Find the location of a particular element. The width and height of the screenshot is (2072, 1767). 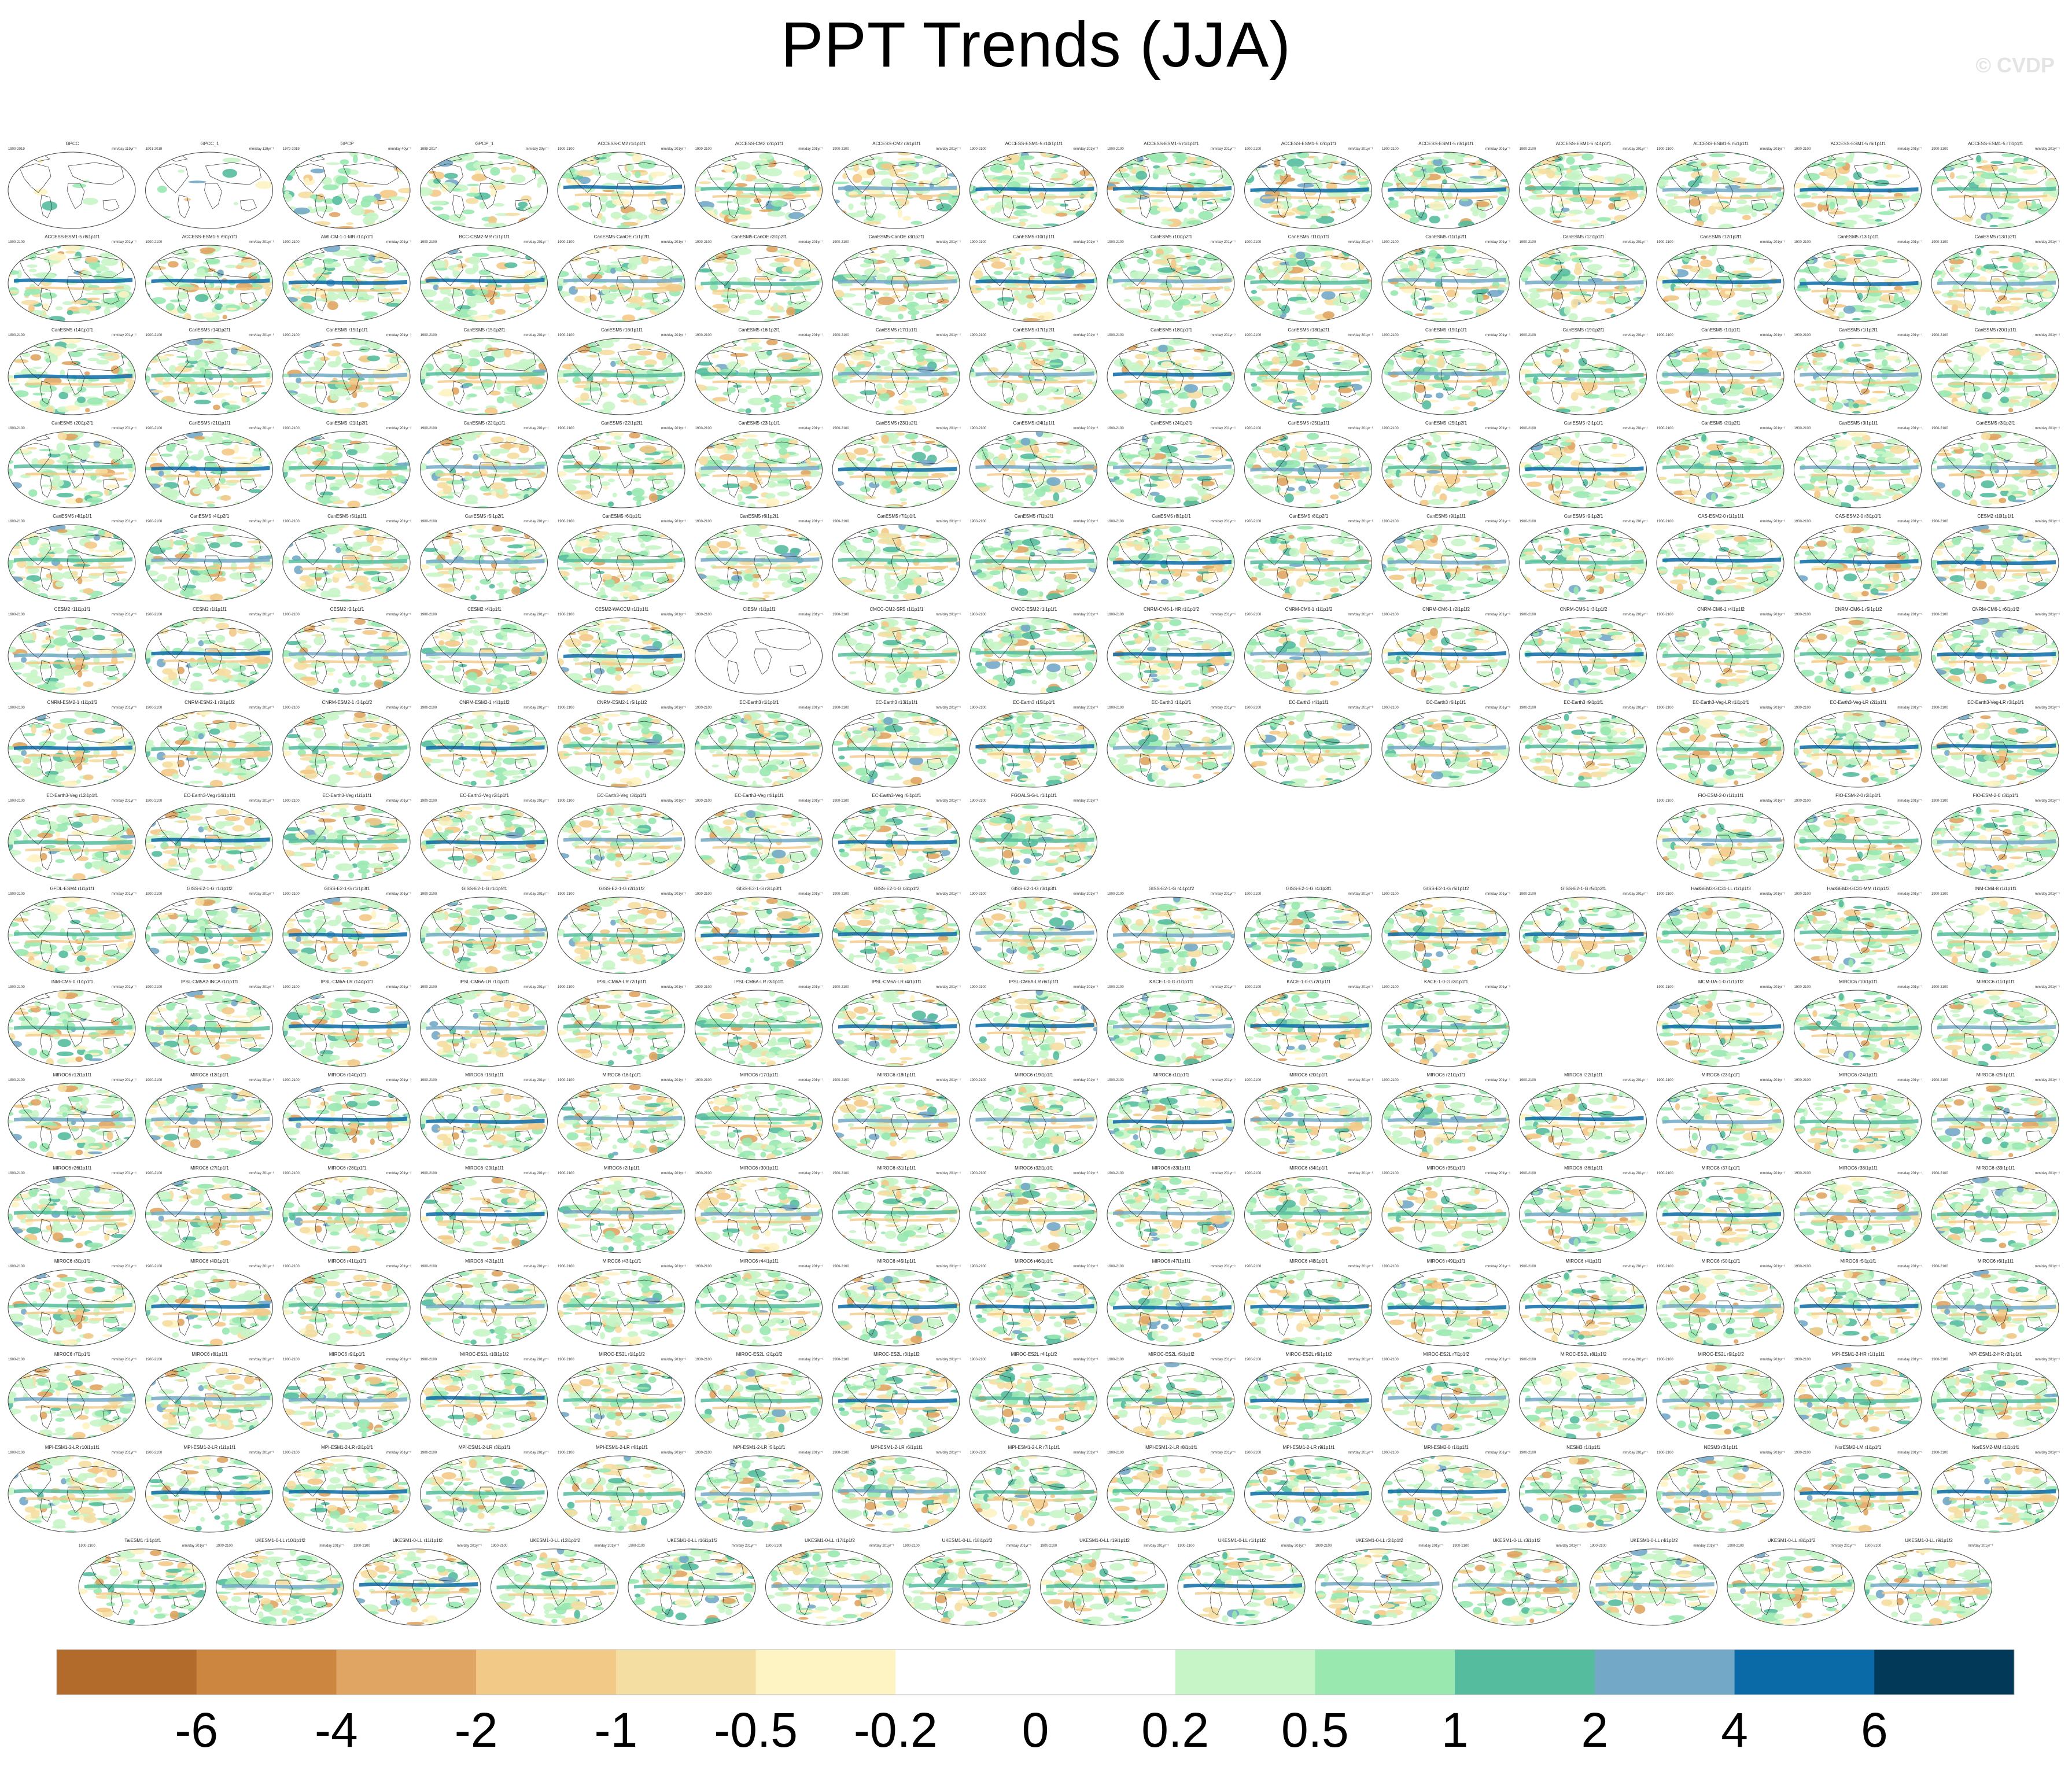

map-panel: CanESM5 r23i1p1f1 1900-2100 mm/day 201yr⁻¹ is located at coordinates (759, 464).